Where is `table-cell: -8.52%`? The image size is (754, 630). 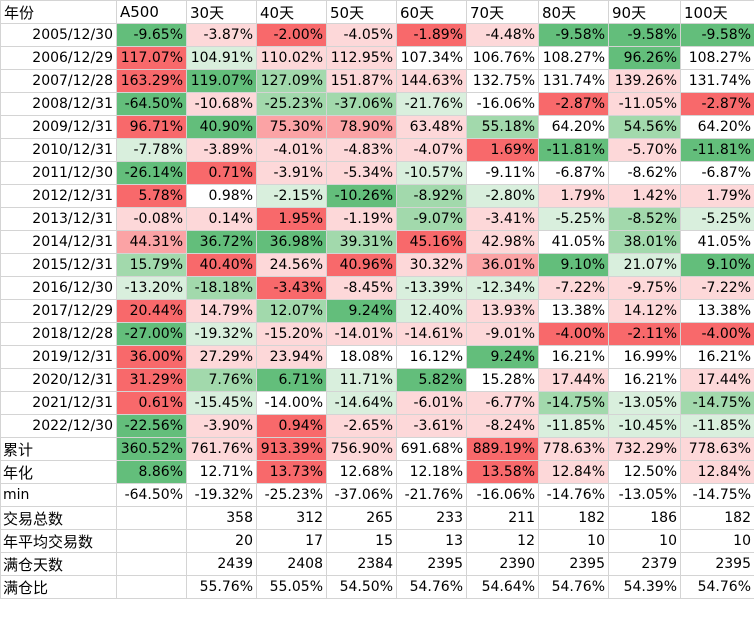
table-cell: -8.52% is located at coordinates (644, 219).